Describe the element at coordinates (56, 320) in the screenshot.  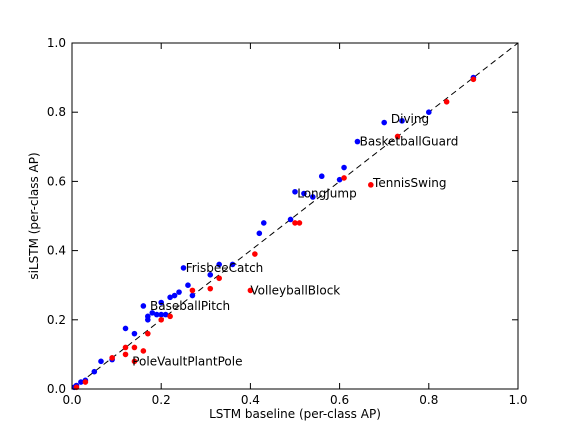
I see `y-tick-label: 0.2` at that location.